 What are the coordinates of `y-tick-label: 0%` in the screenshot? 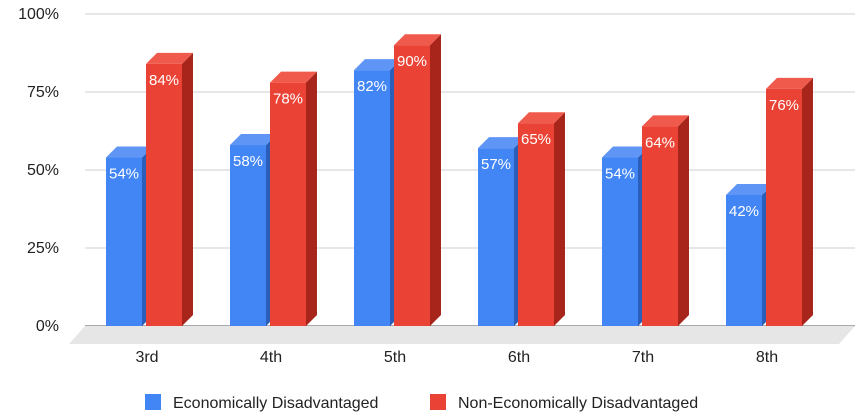 It's located at (47, 326).